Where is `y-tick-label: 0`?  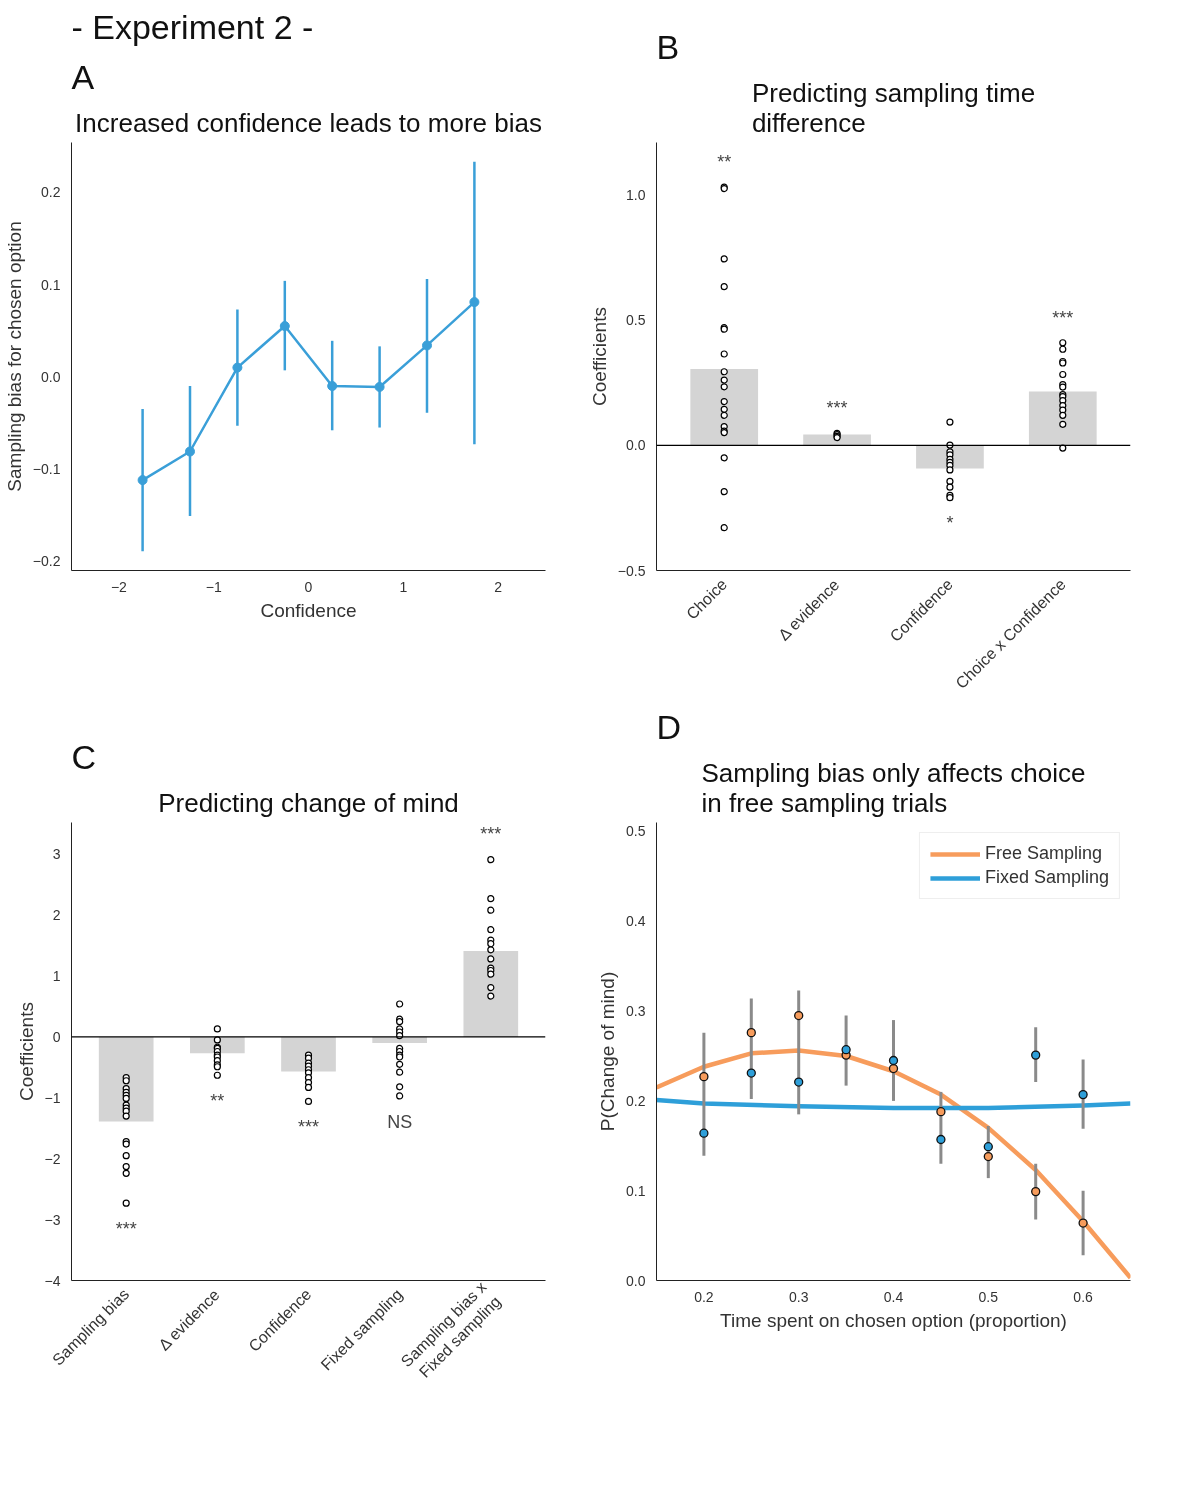
y-tick-label: 0 is located at coordinates (56, 1036).